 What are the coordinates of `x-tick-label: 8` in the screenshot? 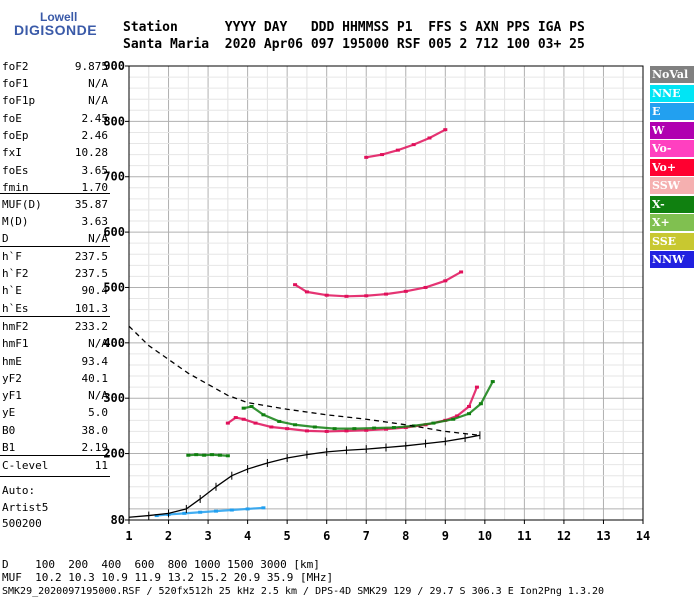 It's located at (405, 536).